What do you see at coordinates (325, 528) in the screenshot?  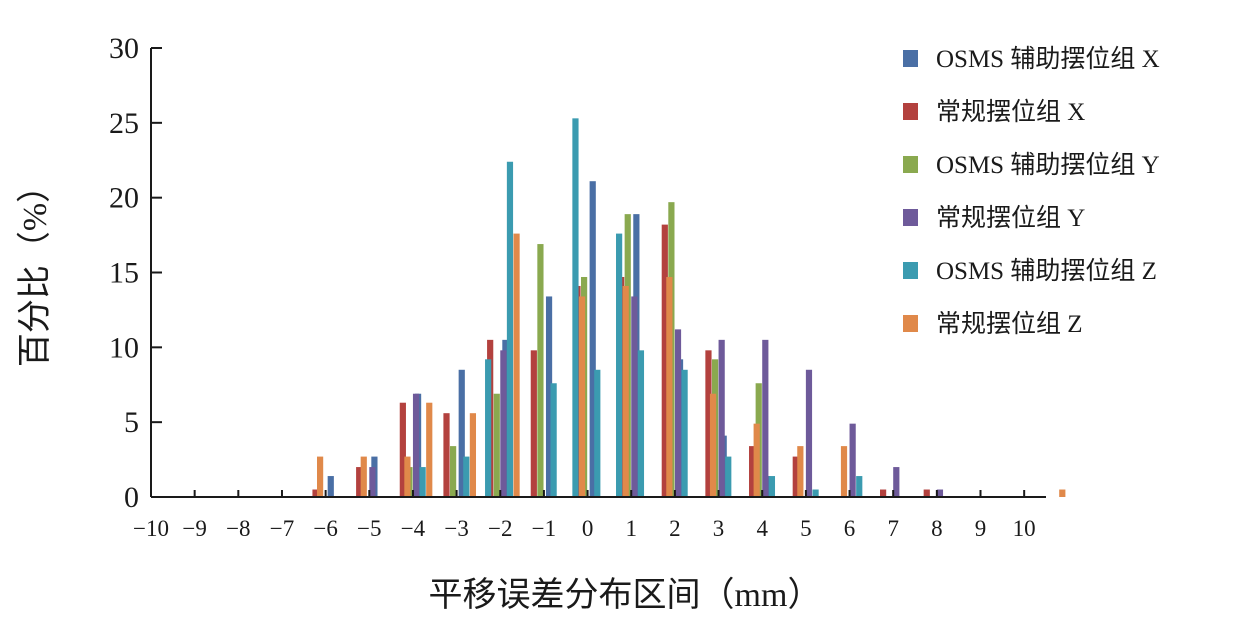 I see `x-tick-label: −6` at bounding box center [325, 528].